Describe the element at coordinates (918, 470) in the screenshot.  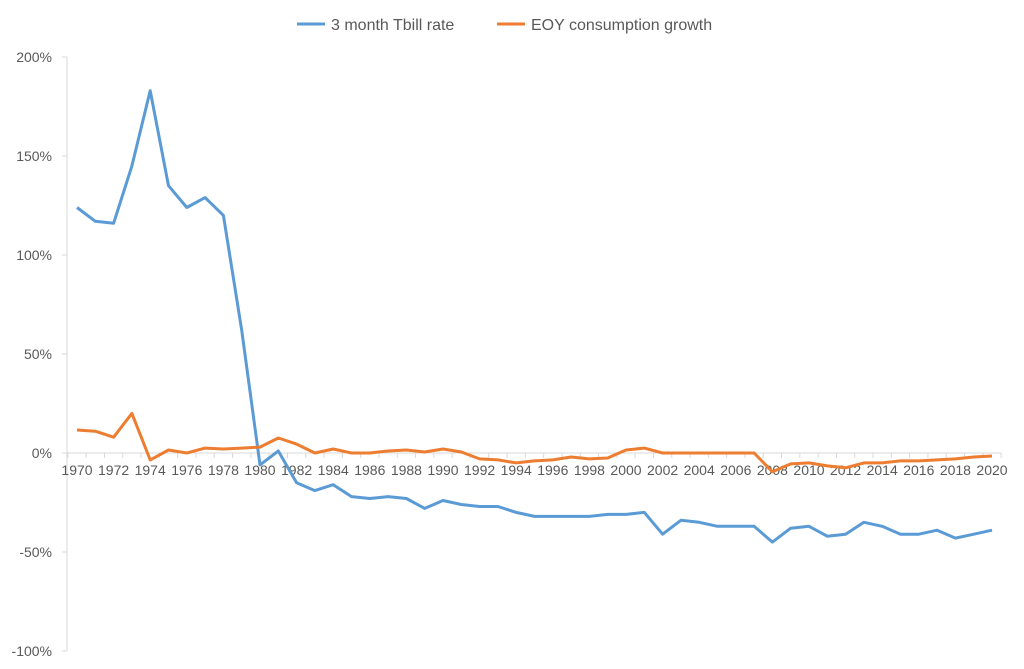
I see `x-tick-label: 2016` at that location.